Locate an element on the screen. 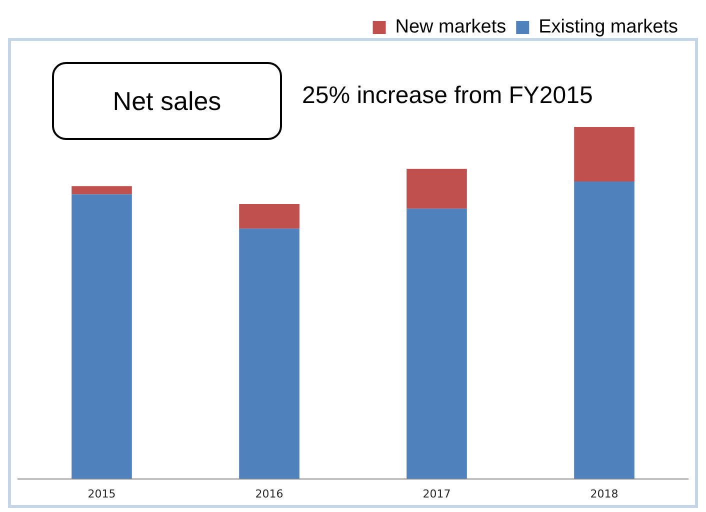 This screenshot has height=512, width=706. x-tick-label: 2015 is located at coordinates (102, 493).